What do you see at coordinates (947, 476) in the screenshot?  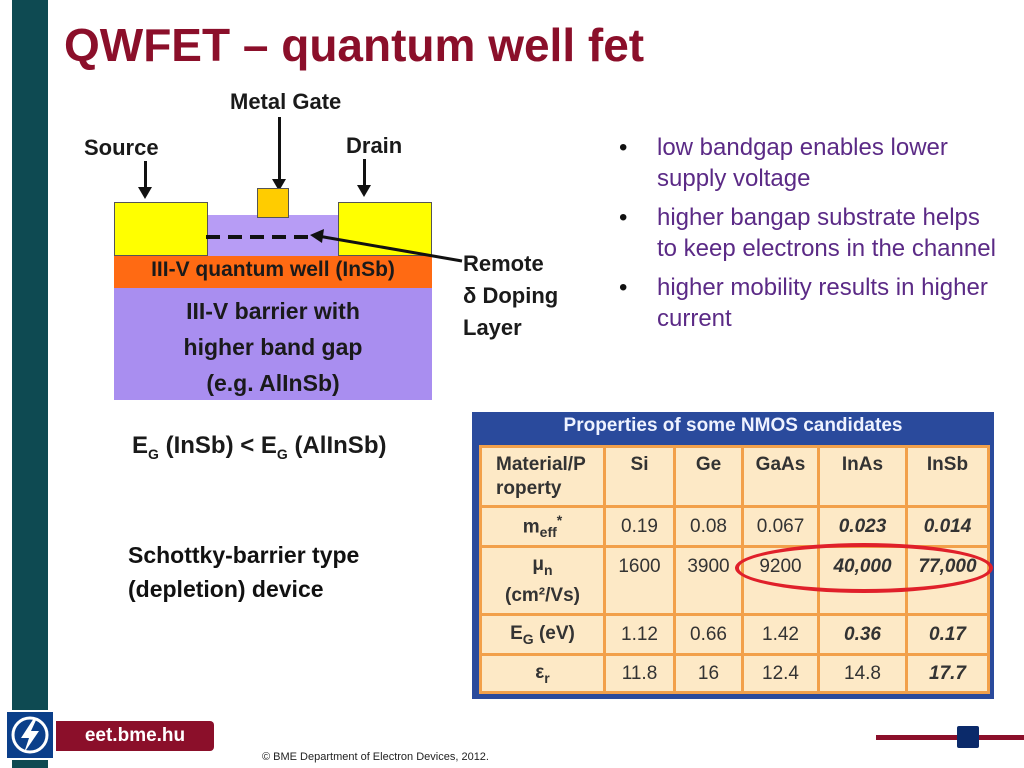 I see `header-cell: InSb` at bounding box center [947, 476].